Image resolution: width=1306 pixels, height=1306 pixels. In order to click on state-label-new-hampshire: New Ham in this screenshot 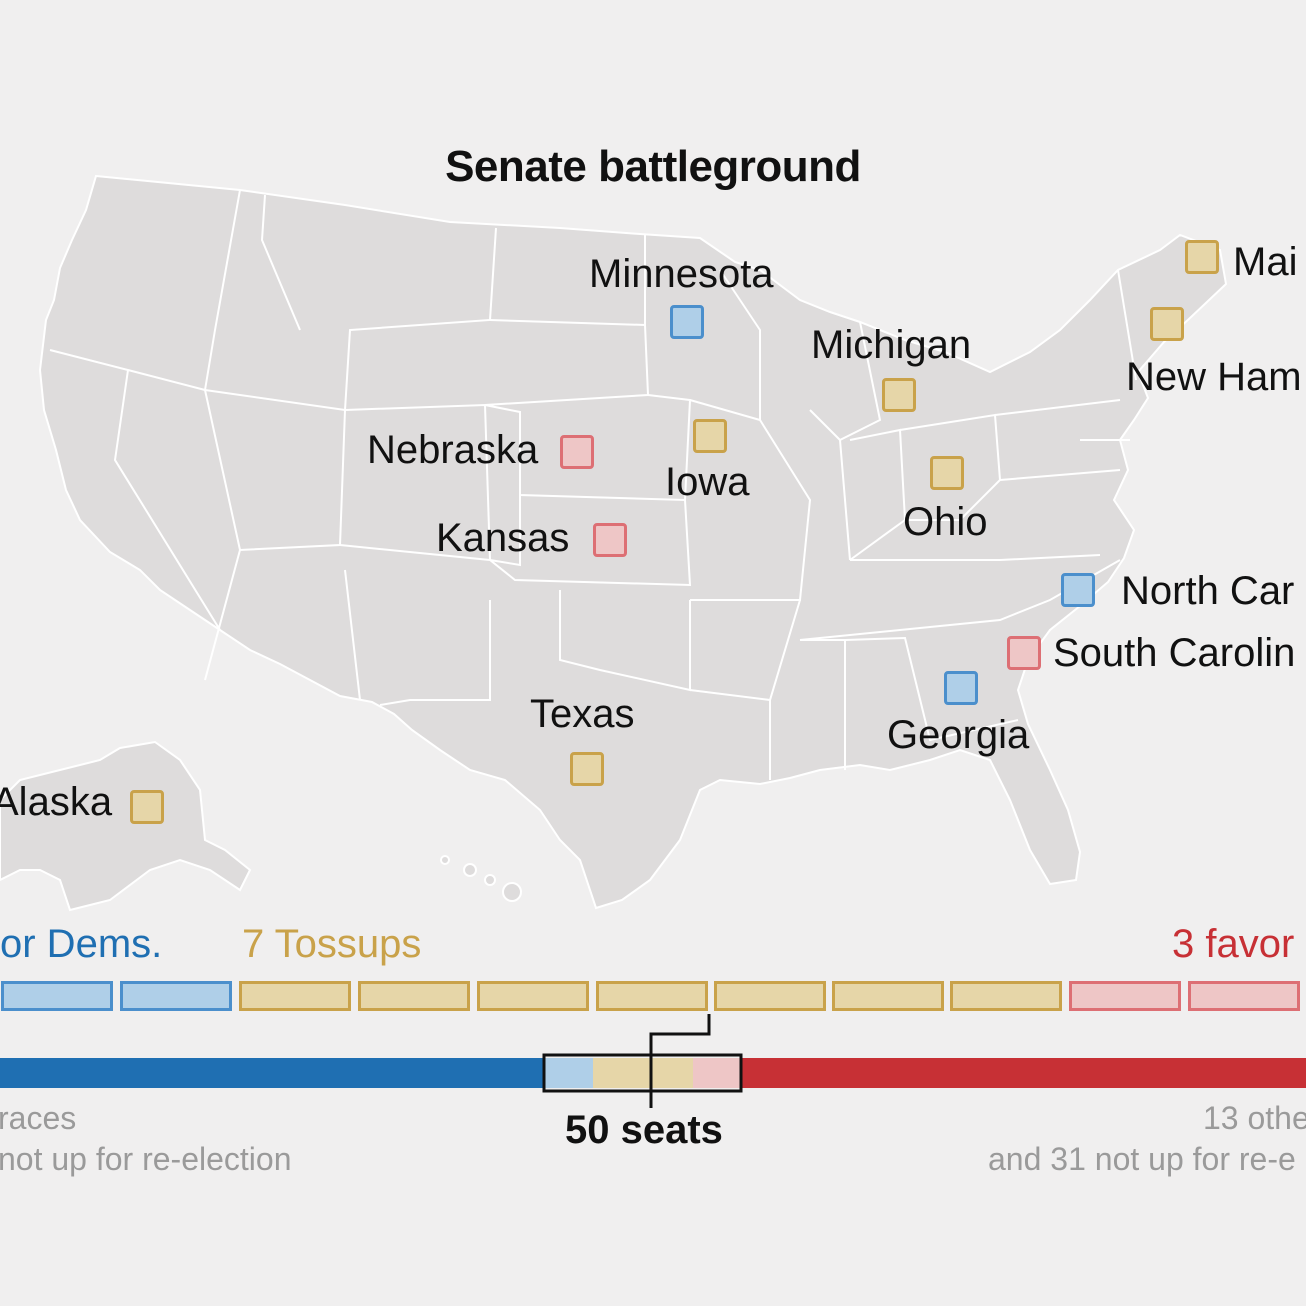, I will do `click(1214, 377)`.